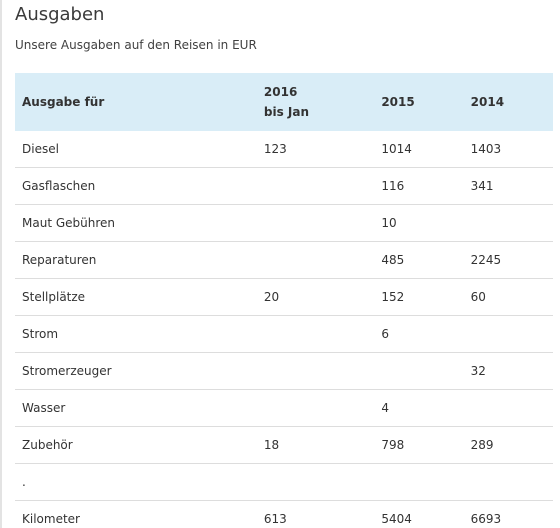 The image size is (560, 528). I want to click on cell-2016: 20, so click(315, 297).